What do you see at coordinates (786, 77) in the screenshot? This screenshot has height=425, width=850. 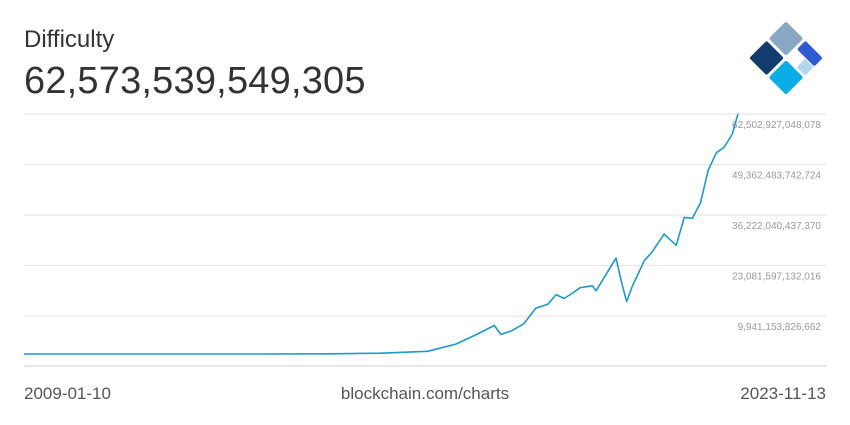 I see `logo-tile-bottom` at bounding box center [786, 77].